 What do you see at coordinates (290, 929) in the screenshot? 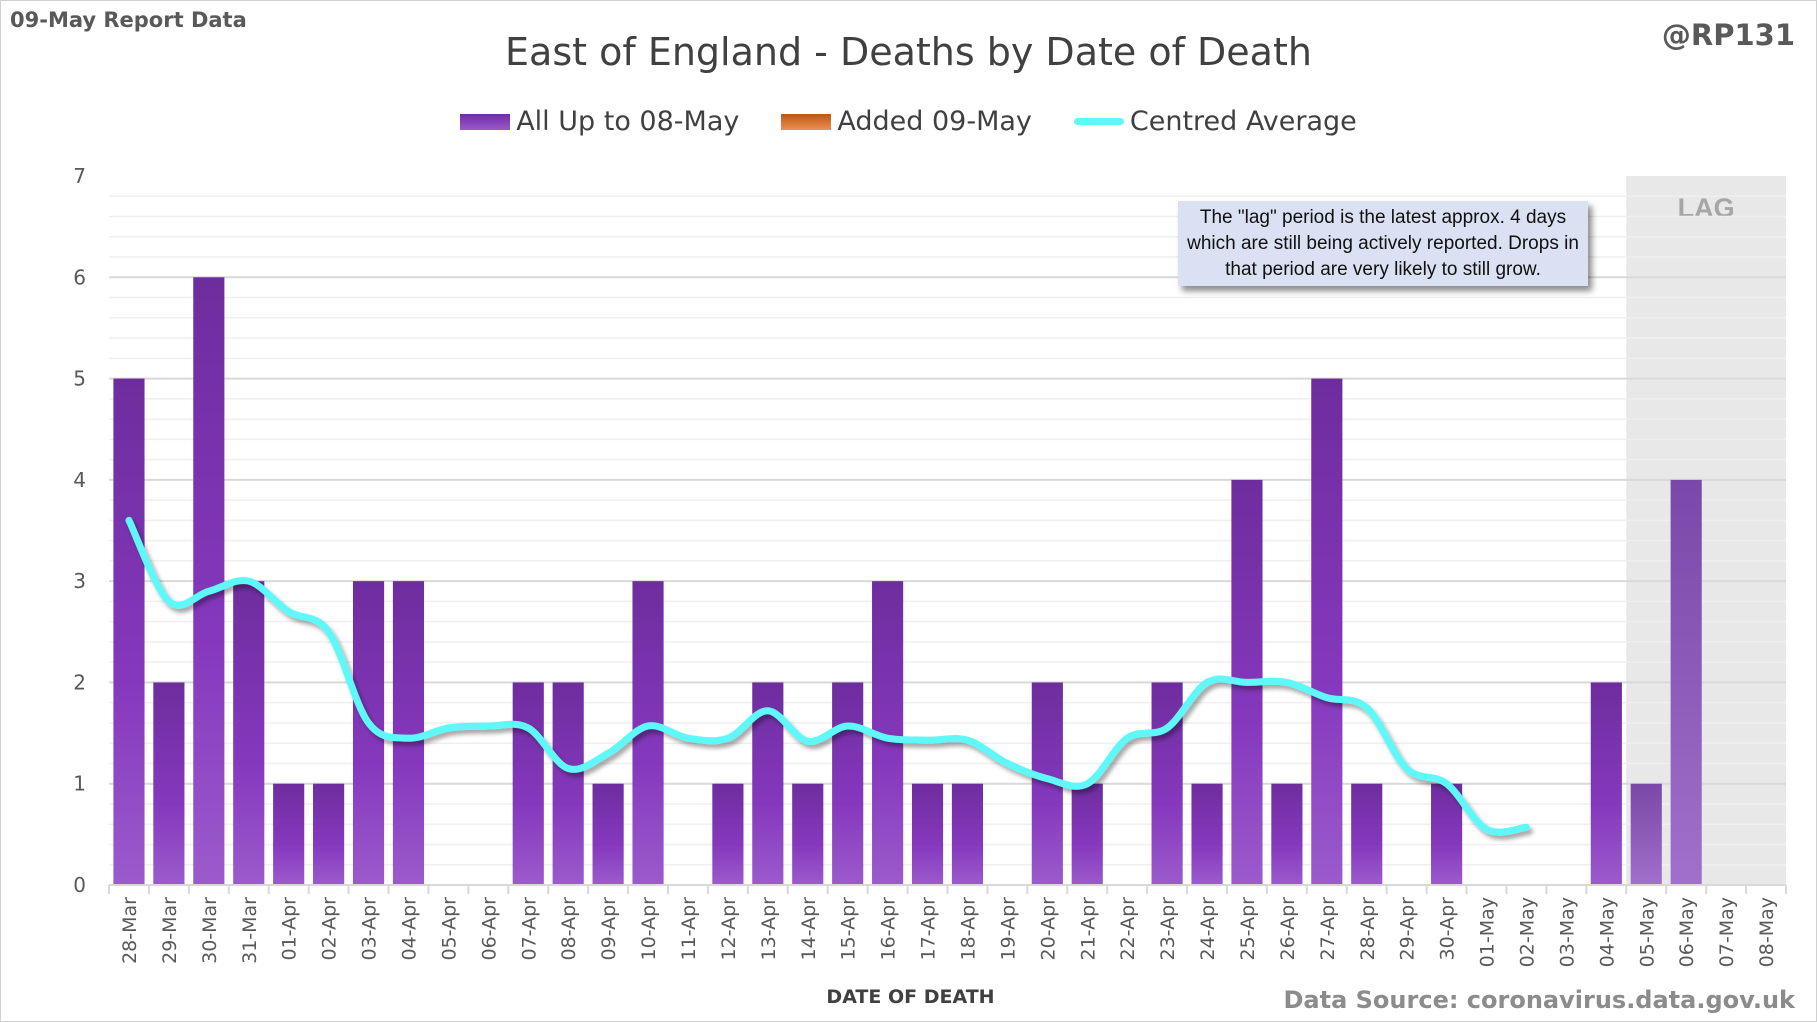
I see `x-tick-label: 01-Apr` at bounding box center [290, 929].